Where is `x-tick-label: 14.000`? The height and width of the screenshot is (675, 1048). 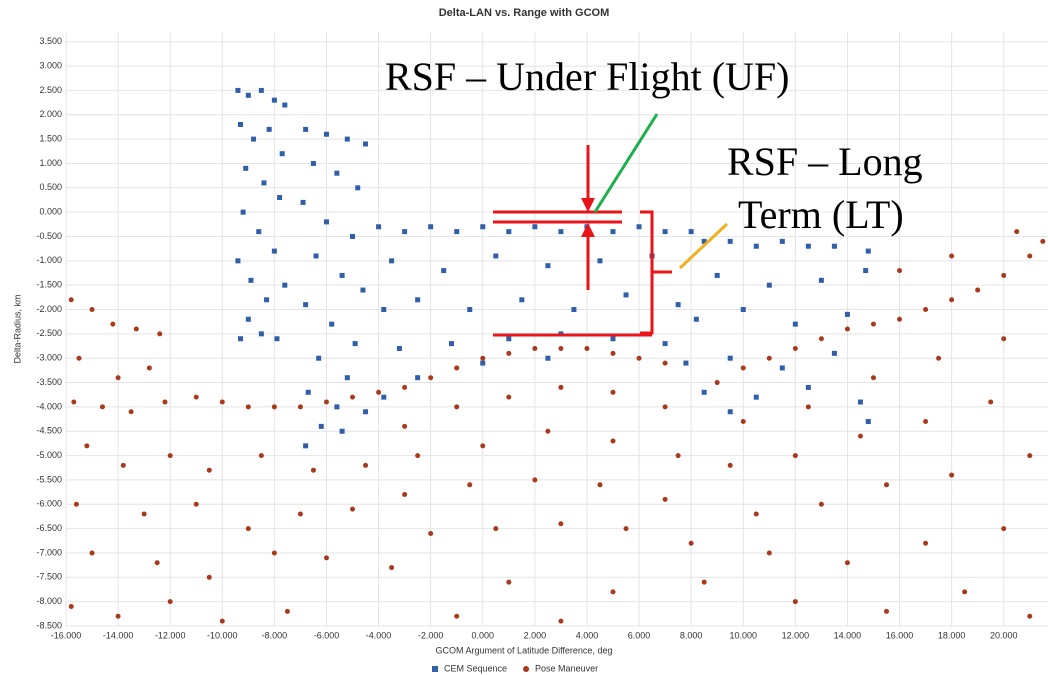 x-tick-label: 14.000 is located at coordinates (848, 635).